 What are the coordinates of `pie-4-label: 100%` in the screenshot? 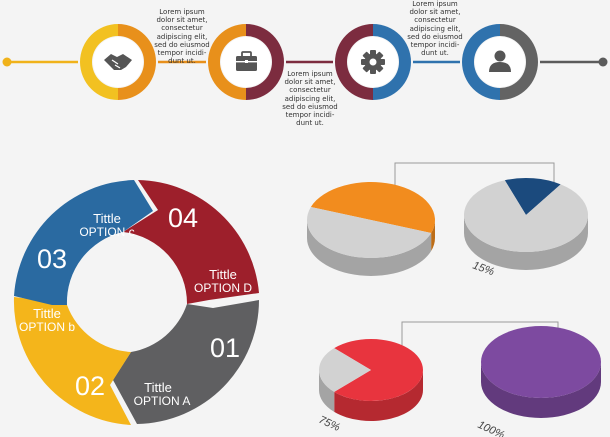 It's located at (491, 428).